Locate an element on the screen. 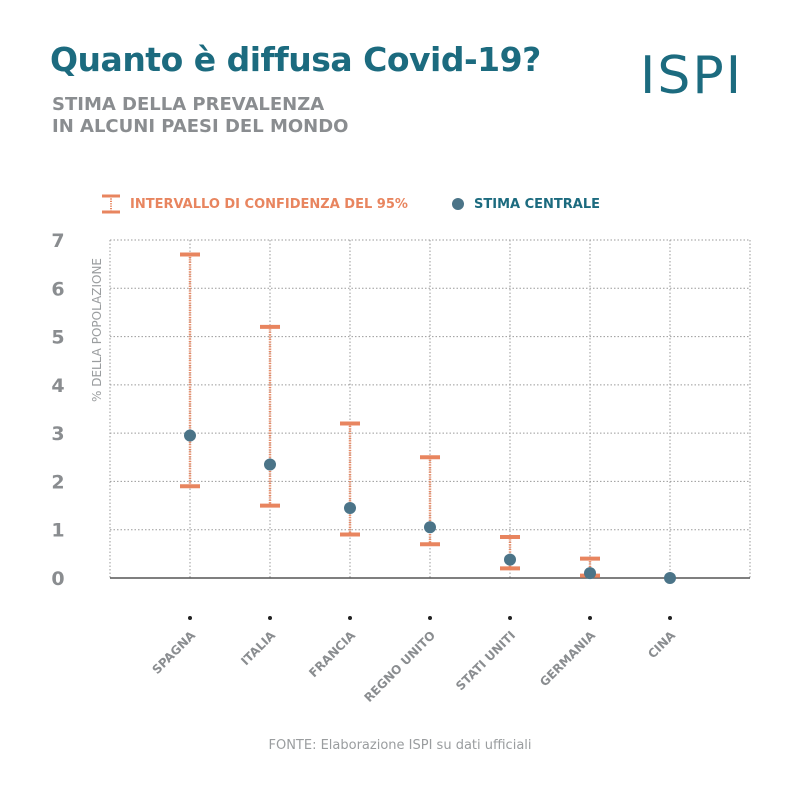 The height and width of the screenshot is (800, 800). y-tick-label: 5 is located at coordinates (57, 338).